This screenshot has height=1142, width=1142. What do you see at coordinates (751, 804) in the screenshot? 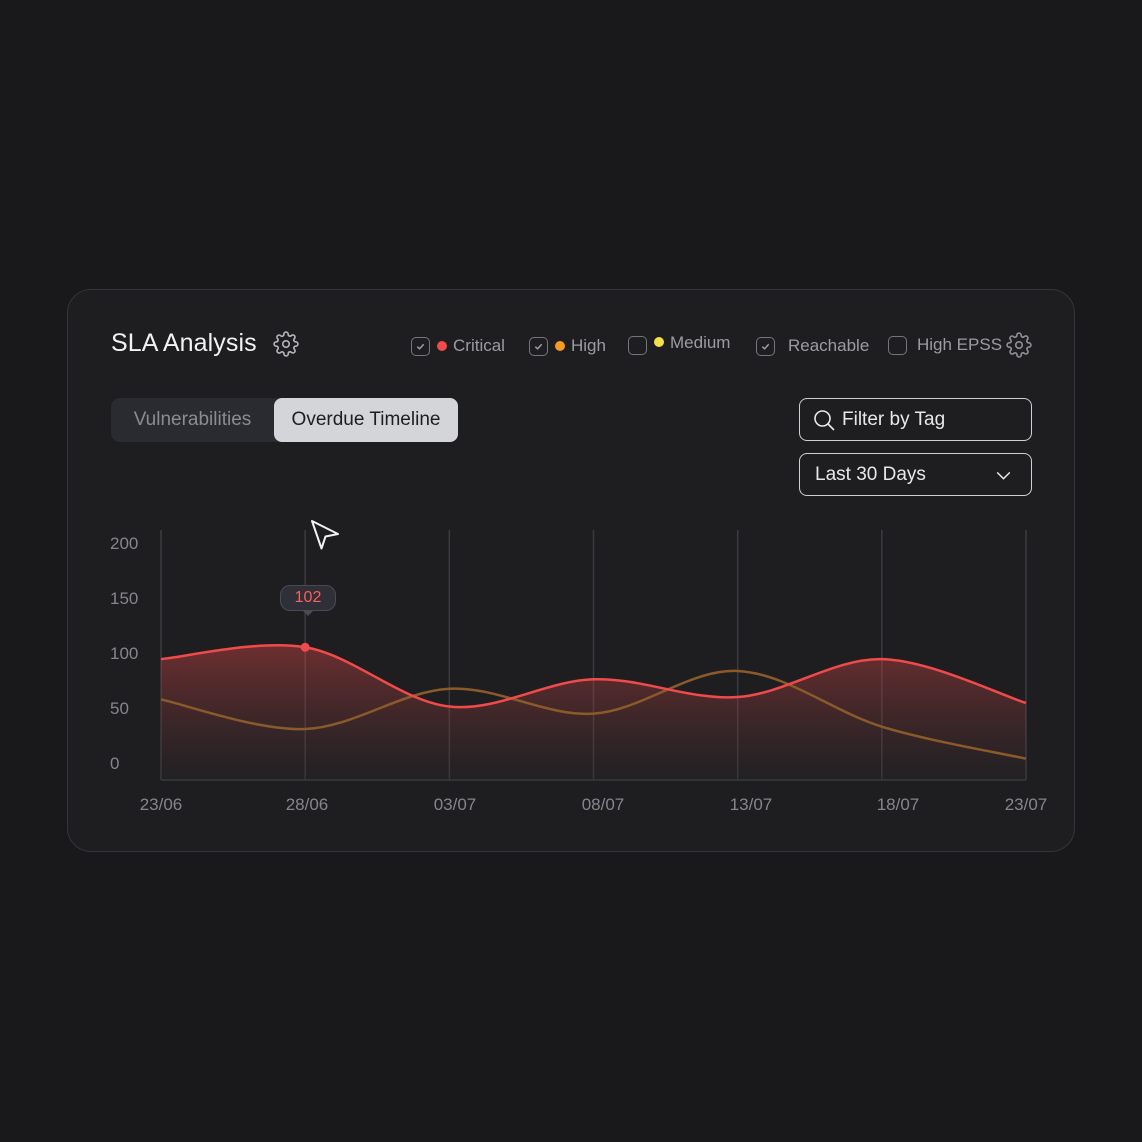
I see `x-tick: 13/07` at bounding box center [751, 804].